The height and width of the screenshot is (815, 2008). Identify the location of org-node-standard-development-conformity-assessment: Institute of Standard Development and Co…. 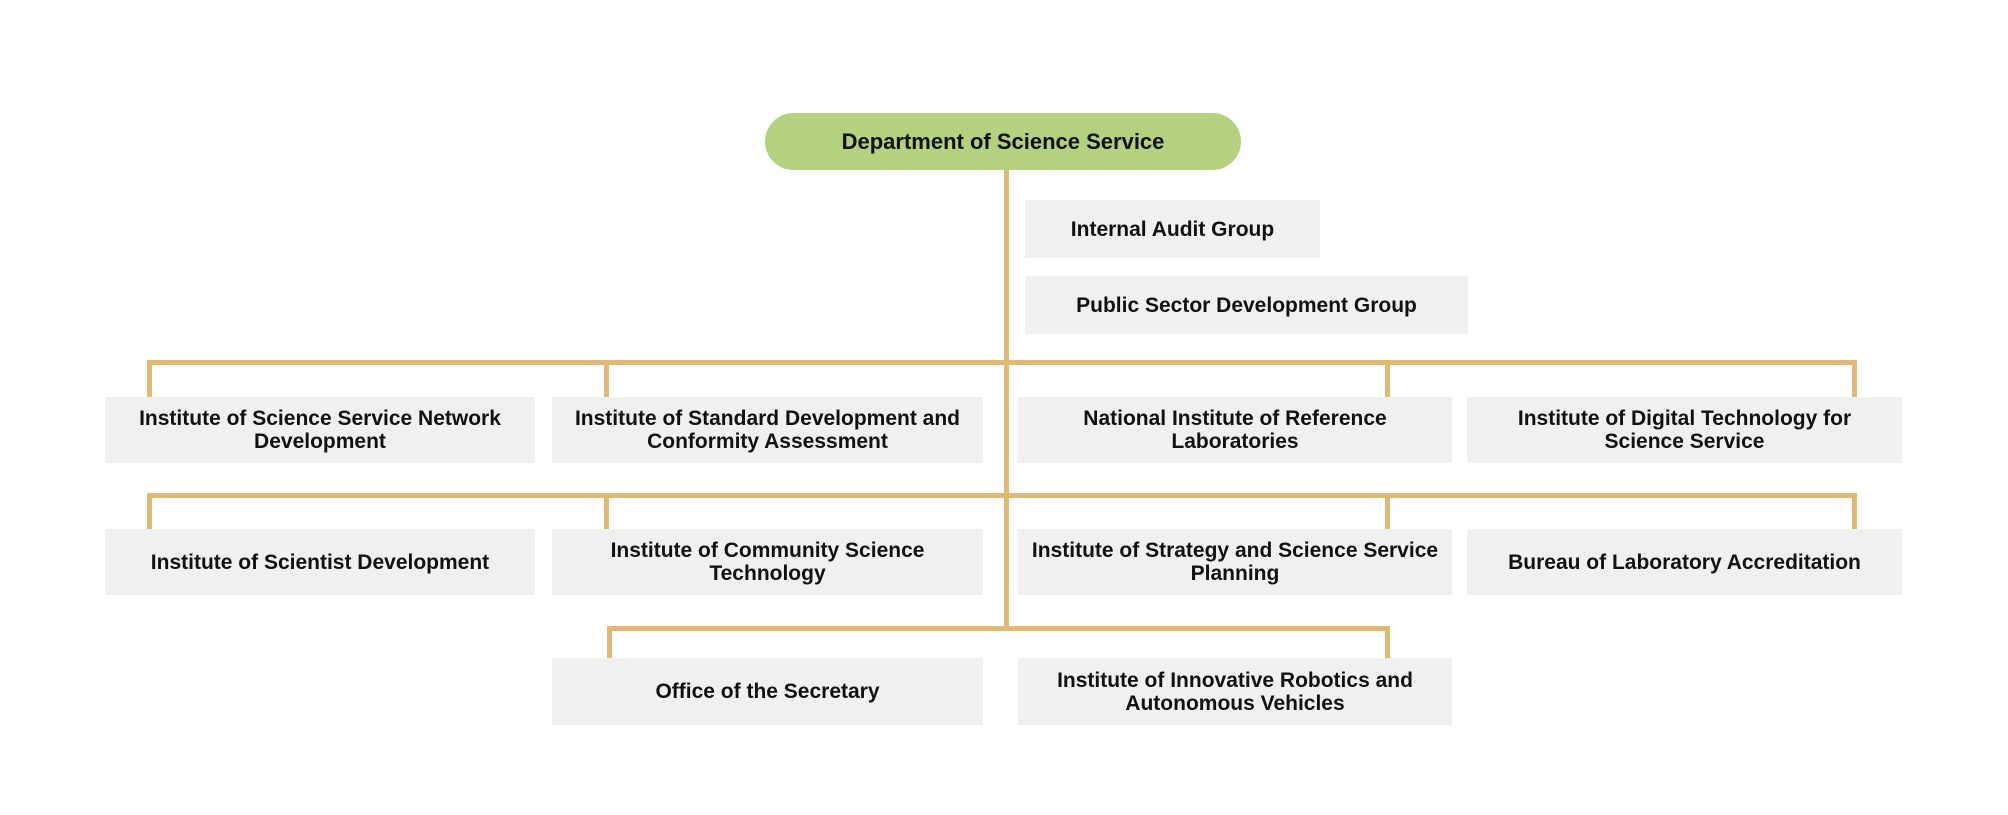
(767, 430).